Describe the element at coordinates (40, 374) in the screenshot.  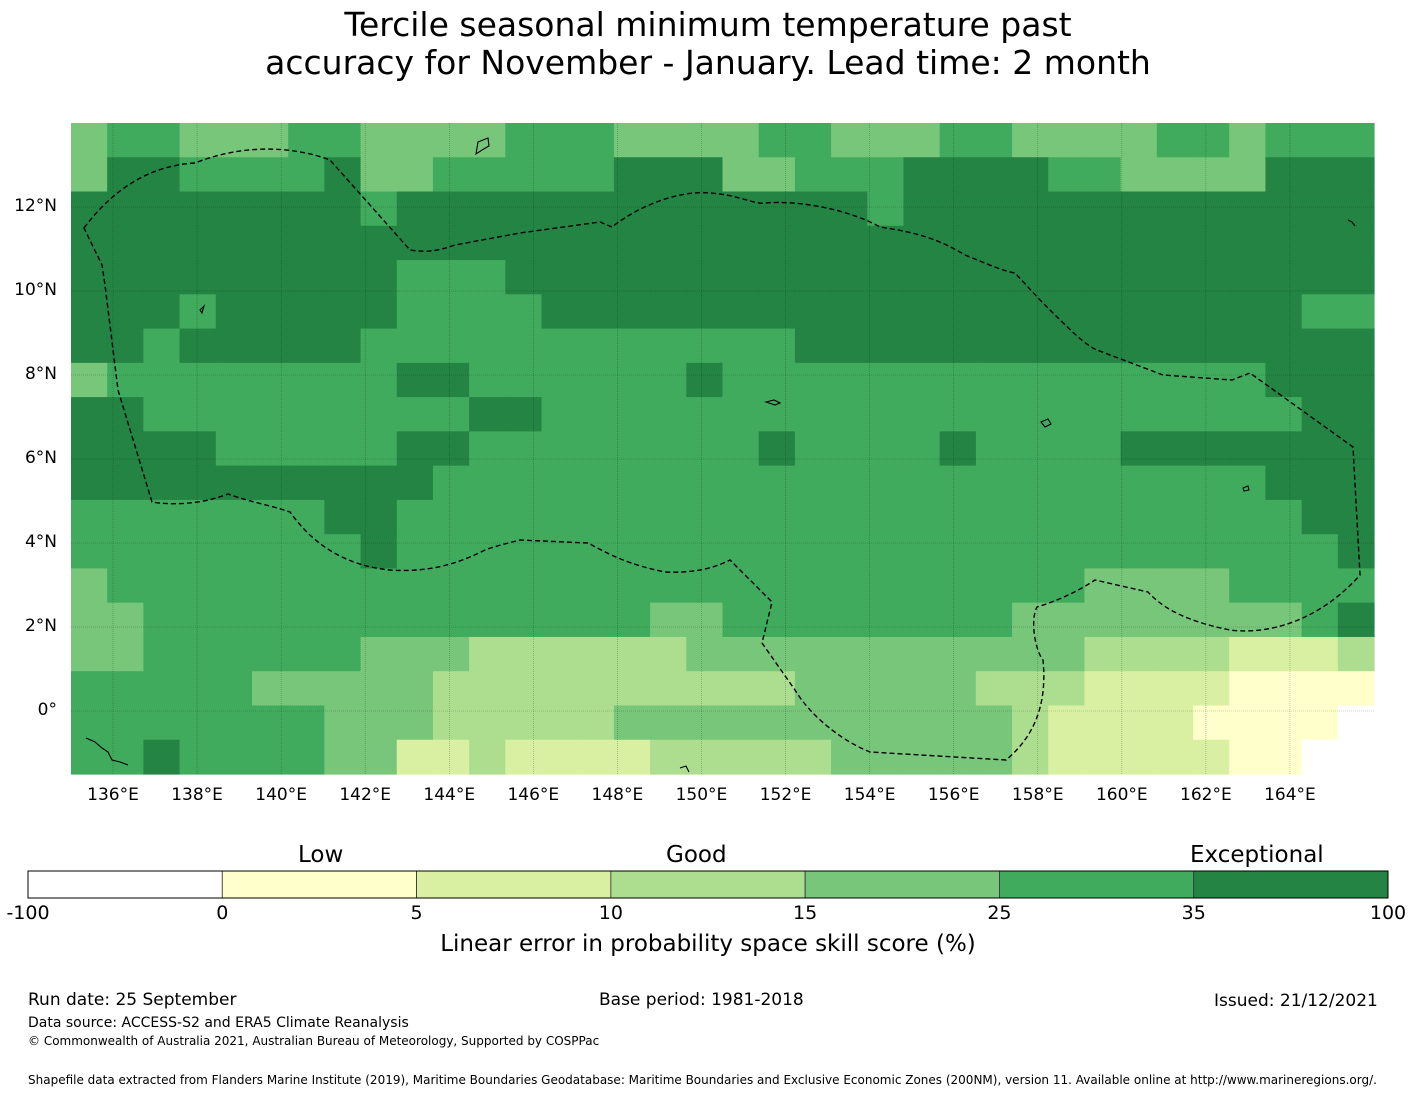
I see `latitude-tick-label: 8°N` at that location.